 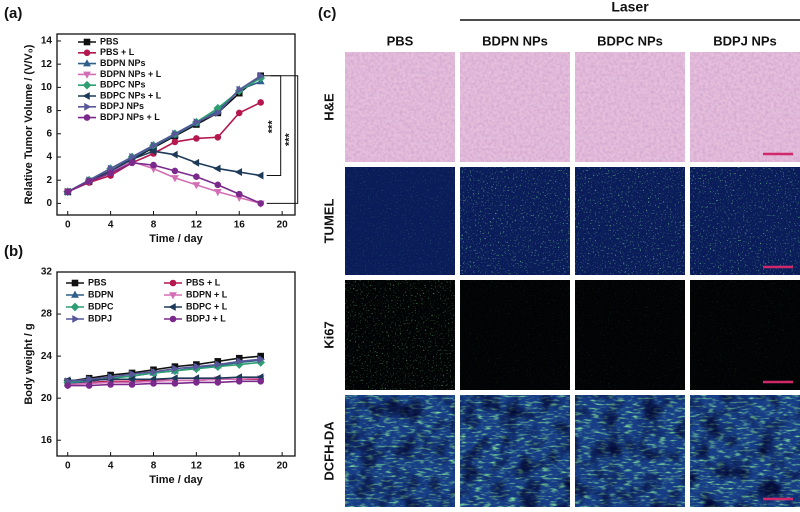 What do you see at coordinates (327, 13) in the screenshot?
I see `panel-label: (c)` at bounding box center [327, 13].